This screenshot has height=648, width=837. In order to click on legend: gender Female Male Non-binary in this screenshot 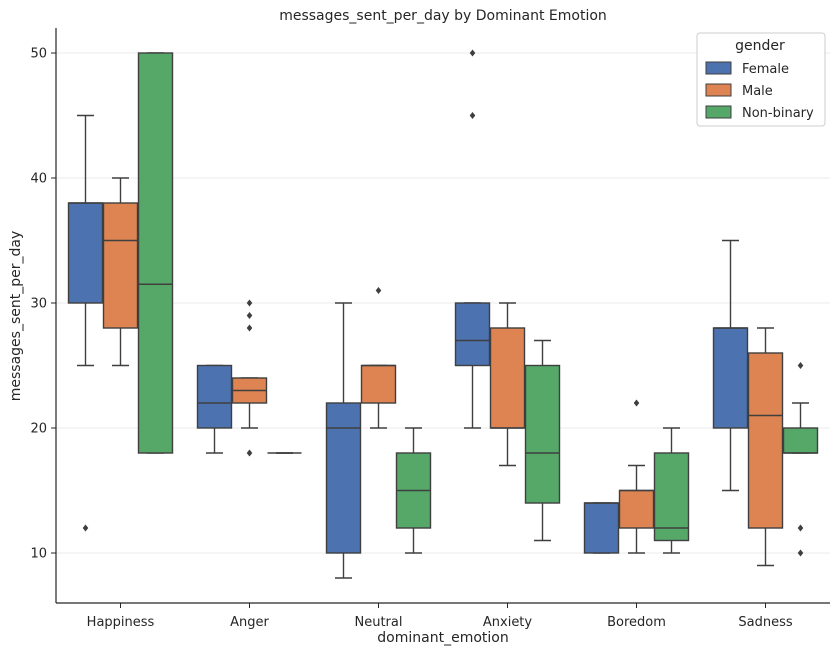, I will do `click(761, 79)`.